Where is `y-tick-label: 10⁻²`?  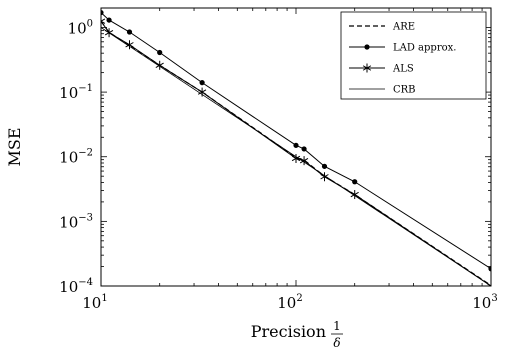 y-tick-label: 10⁻² is located at coordinates (76, 157).